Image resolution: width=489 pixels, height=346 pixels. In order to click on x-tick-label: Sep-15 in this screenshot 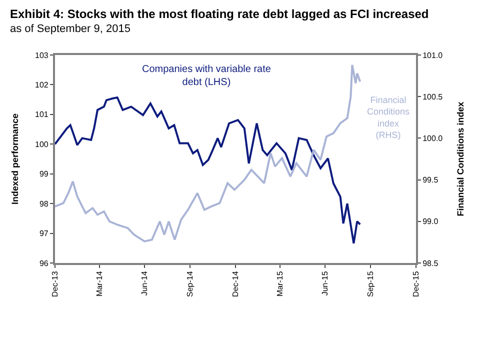, I will do `click(371, 283)`.